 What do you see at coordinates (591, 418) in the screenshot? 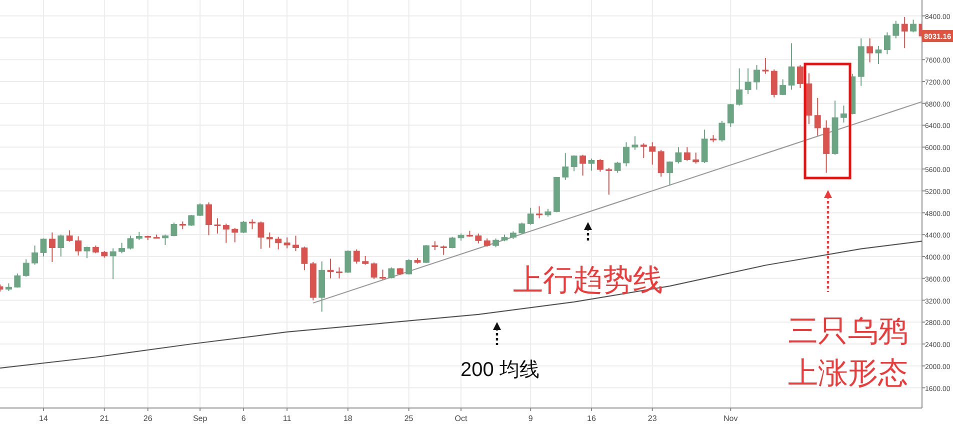
I see `x-tick-label: 16` at bounding box center [591, 418].